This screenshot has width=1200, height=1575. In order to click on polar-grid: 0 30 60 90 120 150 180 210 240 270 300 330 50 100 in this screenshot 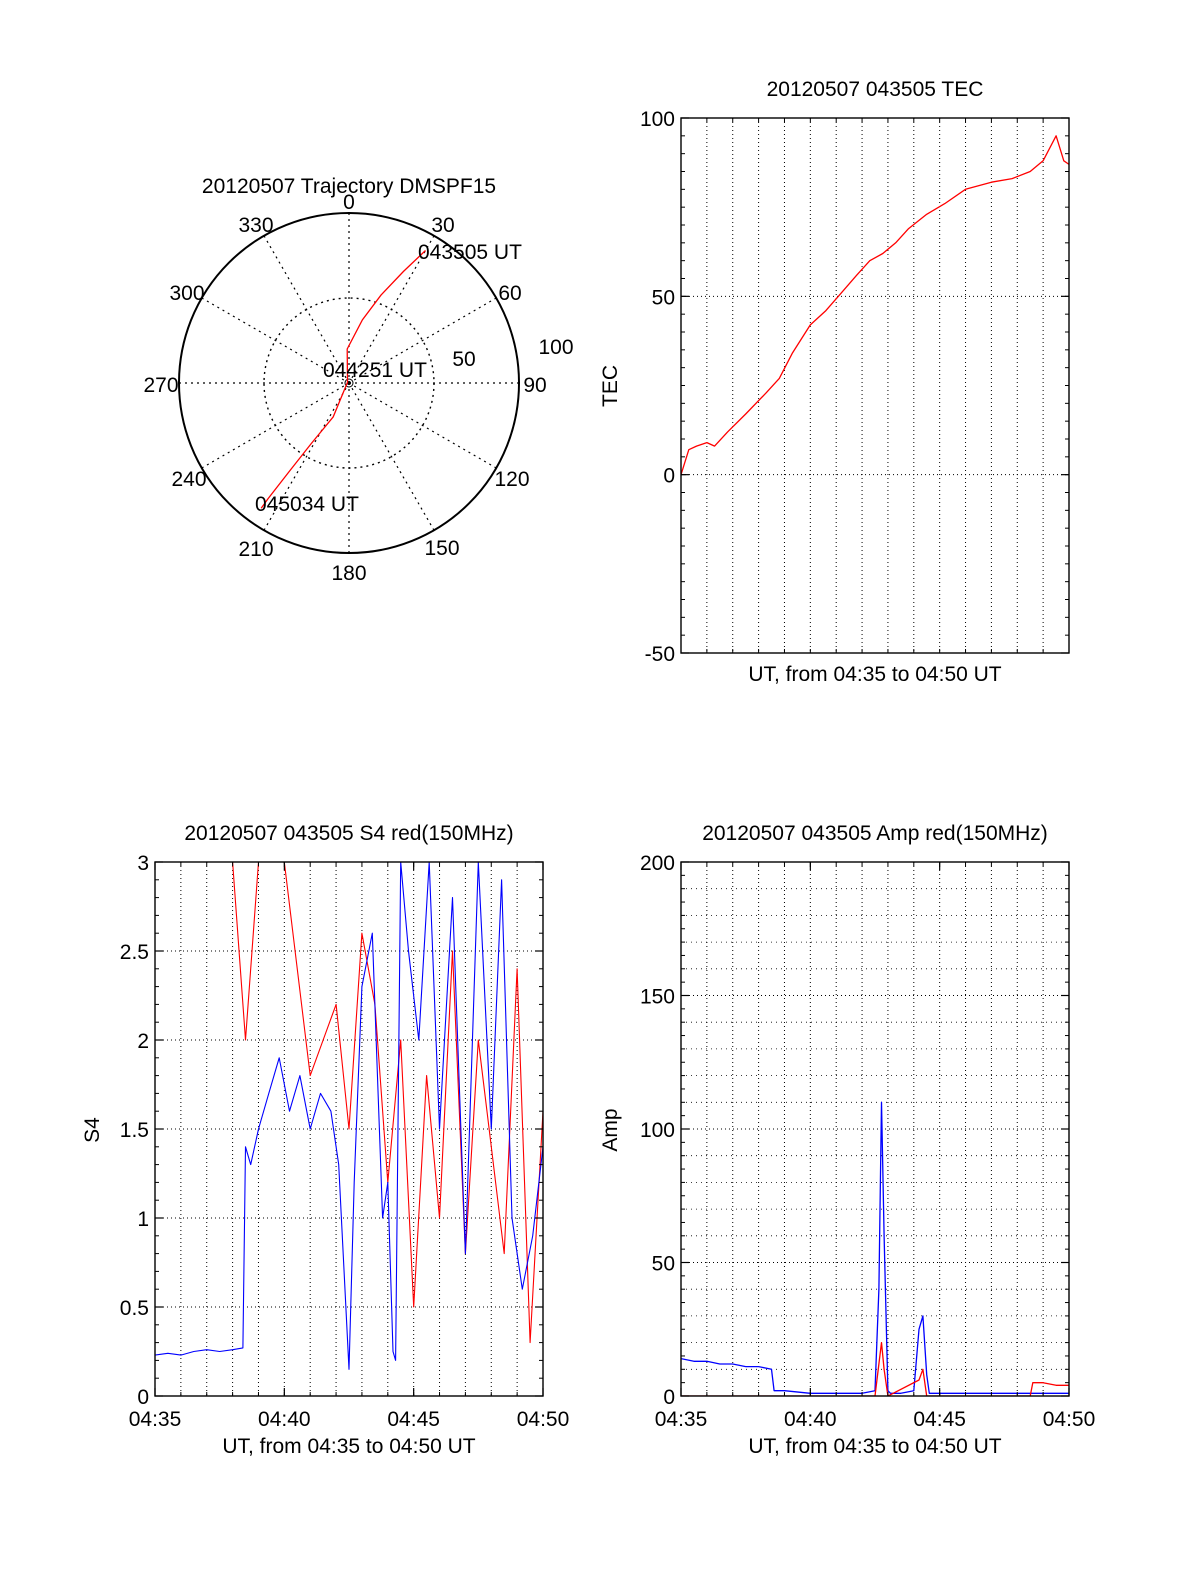, I will do `click(358, 388)`.